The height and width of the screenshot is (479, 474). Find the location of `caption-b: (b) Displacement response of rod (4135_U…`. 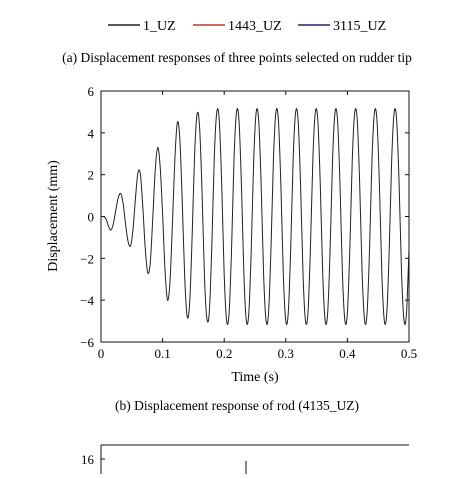

caption-b: (b) Displacement response of rod (4135_U… is located at coordinates (237, 405).